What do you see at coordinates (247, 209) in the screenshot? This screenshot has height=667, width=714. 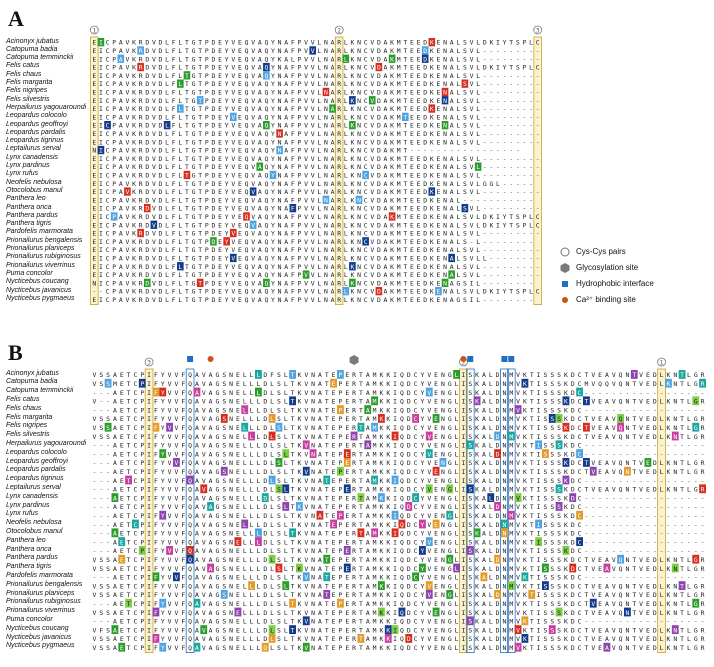 I see `residue: Q` at bounding box center [247, 209].